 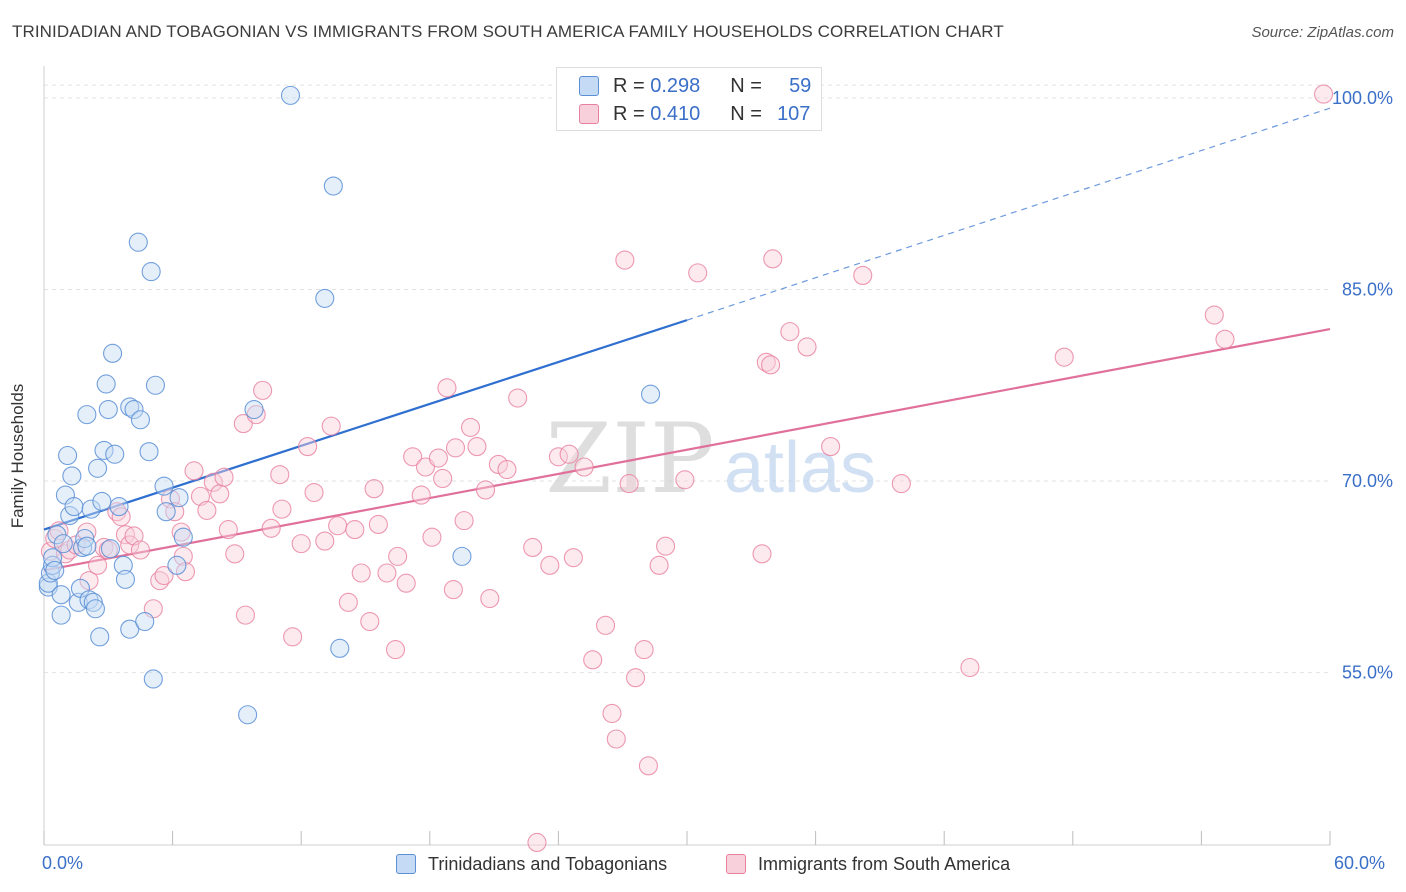 What do you see at coordinates (746, 113) in the screenshot?
I see `legend-n-label: N =` at bounding box center [746, 113].